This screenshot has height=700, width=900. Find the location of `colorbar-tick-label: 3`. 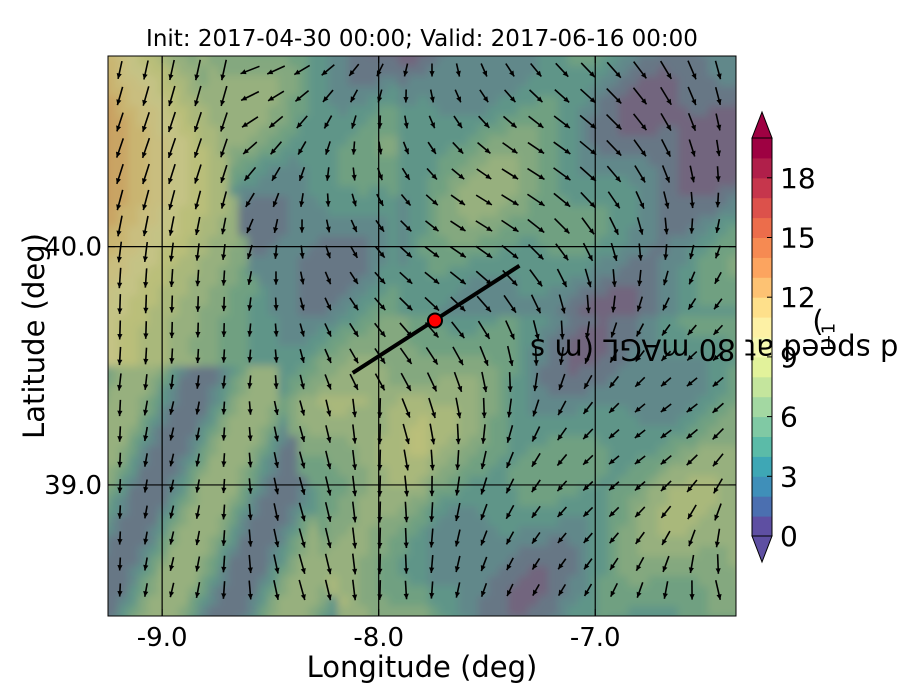

colorbar-tick-label: 3 is located at coordinates (789, 476).